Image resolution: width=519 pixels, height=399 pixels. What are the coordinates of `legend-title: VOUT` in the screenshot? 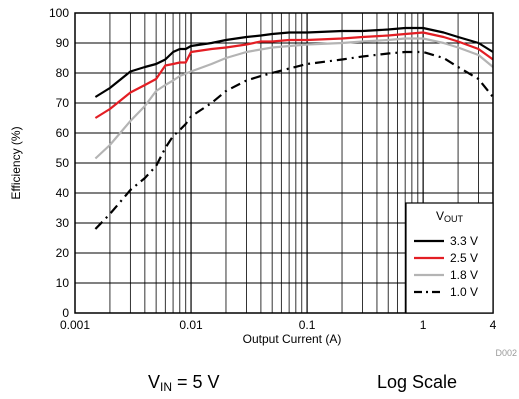 It's located at (450, 216).